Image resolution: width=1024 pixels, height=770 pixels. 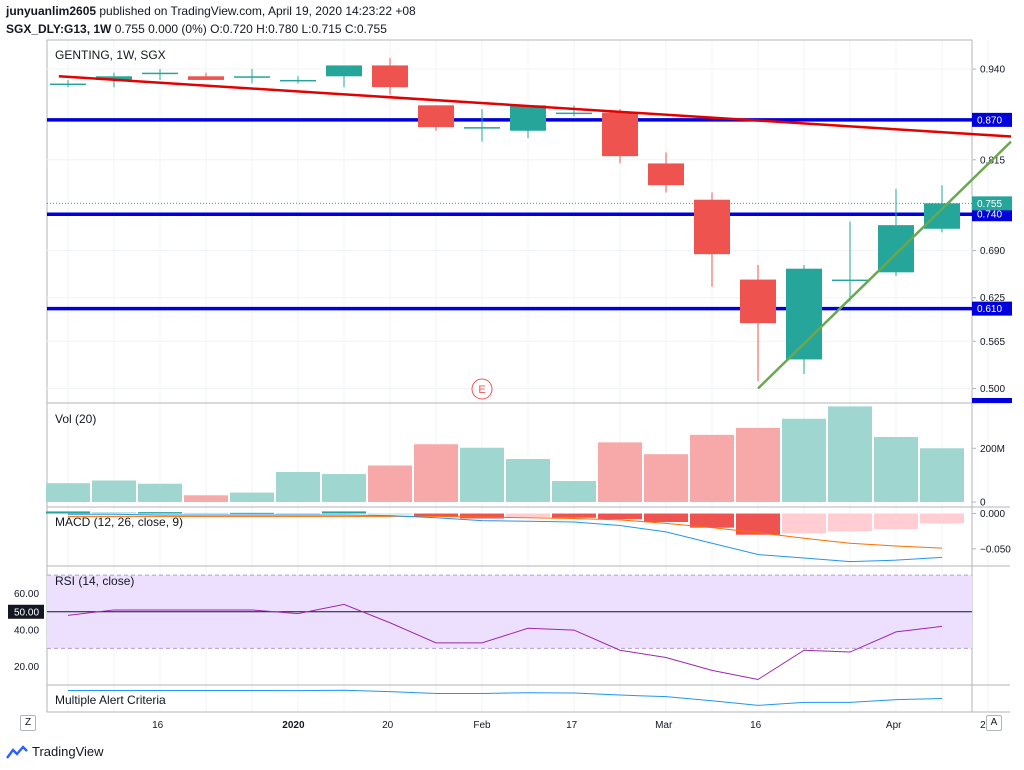 I want to click on support-trendline, so click(x=884, y=265).